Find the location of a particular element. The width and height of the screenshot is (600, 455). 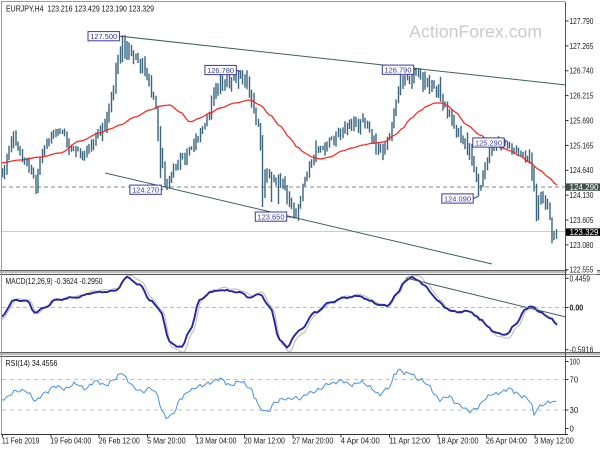

svg-text: 123.605 is located at coordinates (582, 220).